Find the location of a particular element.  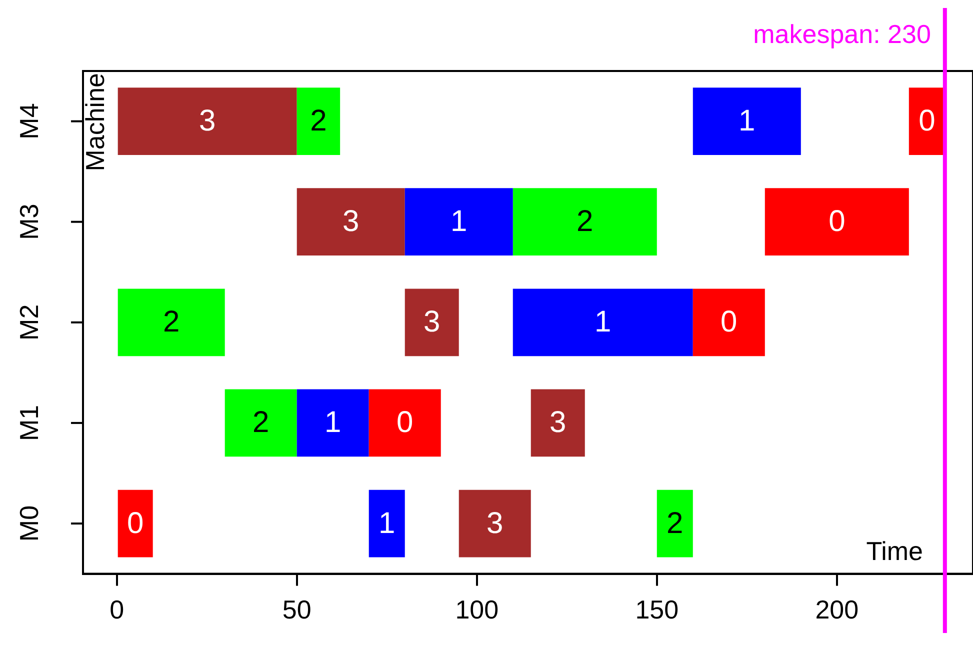

x-tick-label: 50 is located at coordinates (297, 609).